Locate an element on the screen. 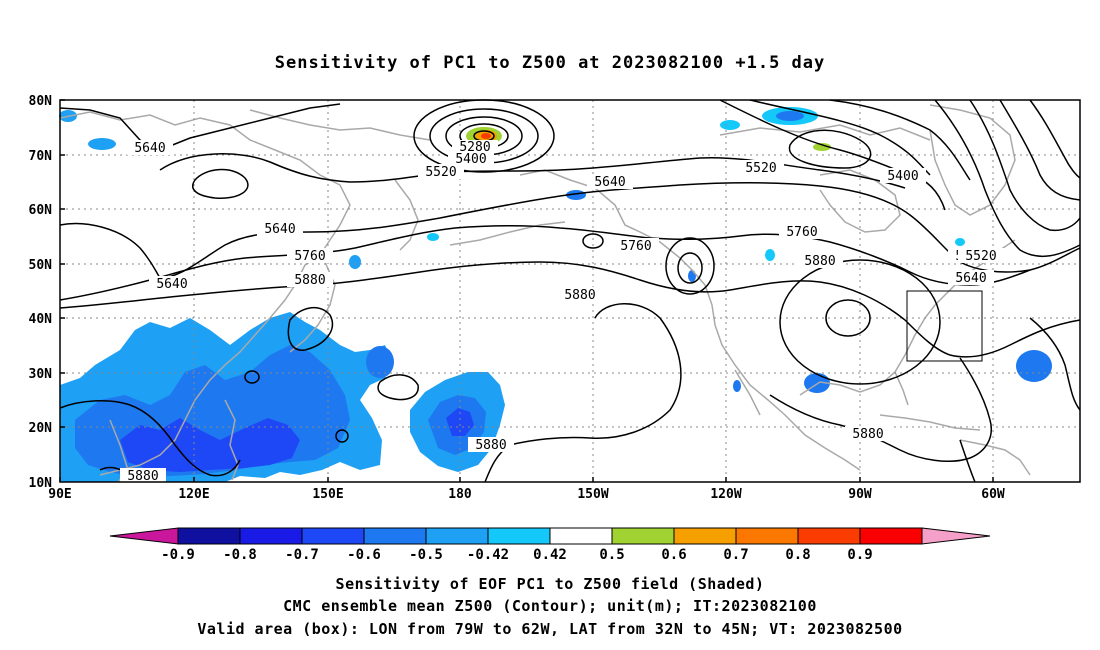 This screenshot has height=650, width=1100. colorbar-extend-low is located at coordinates (144, 536).